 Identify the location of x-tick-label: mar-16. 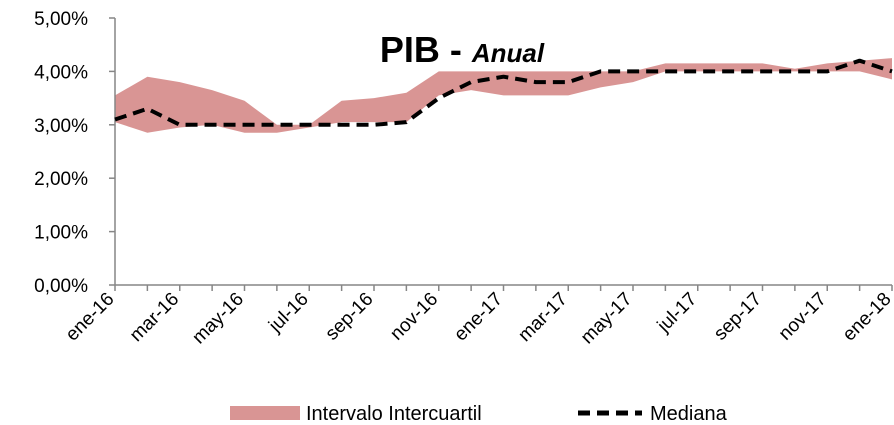
(154, 317).